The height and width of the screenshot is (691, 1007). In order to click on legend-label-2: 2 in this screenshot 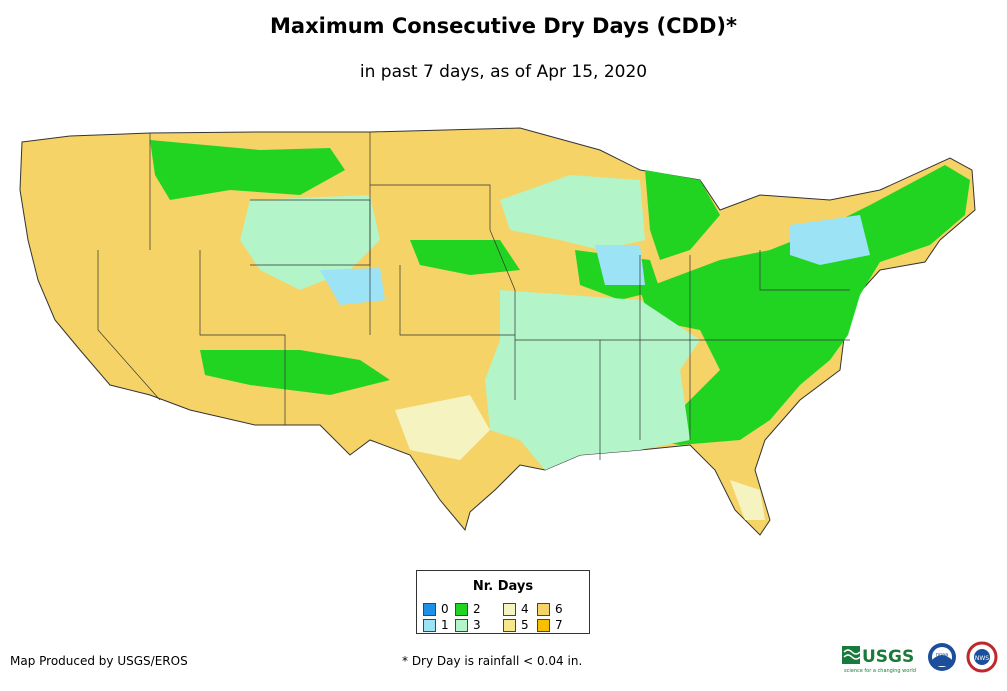, I will do `click(477, 609)`.